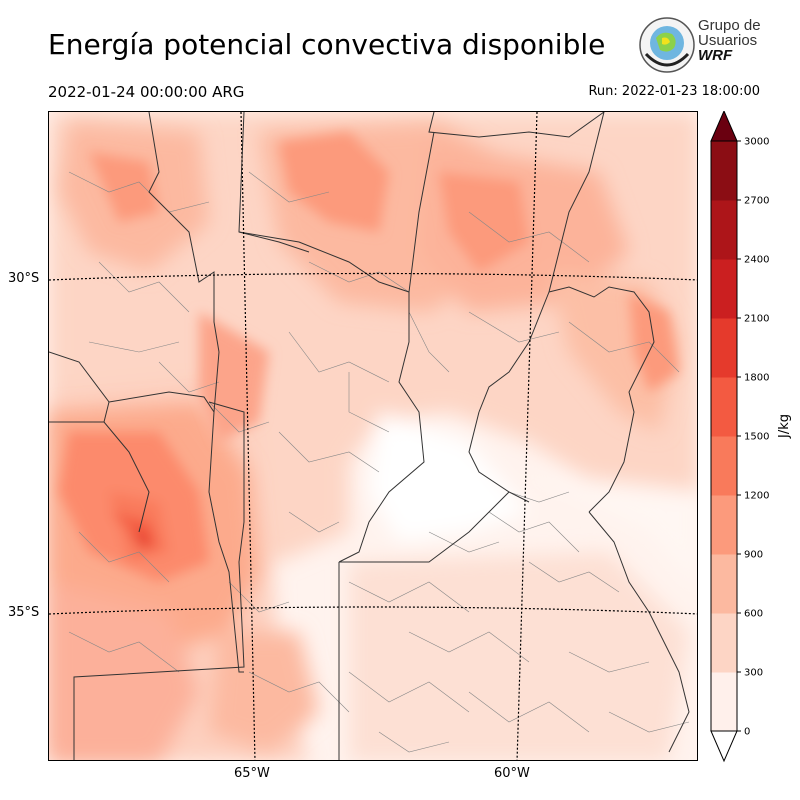  What do you see at coordinates (747, 732) in the screenshot?
I see `colorbar-tick-label: 0` at bounding box center [747, 732].